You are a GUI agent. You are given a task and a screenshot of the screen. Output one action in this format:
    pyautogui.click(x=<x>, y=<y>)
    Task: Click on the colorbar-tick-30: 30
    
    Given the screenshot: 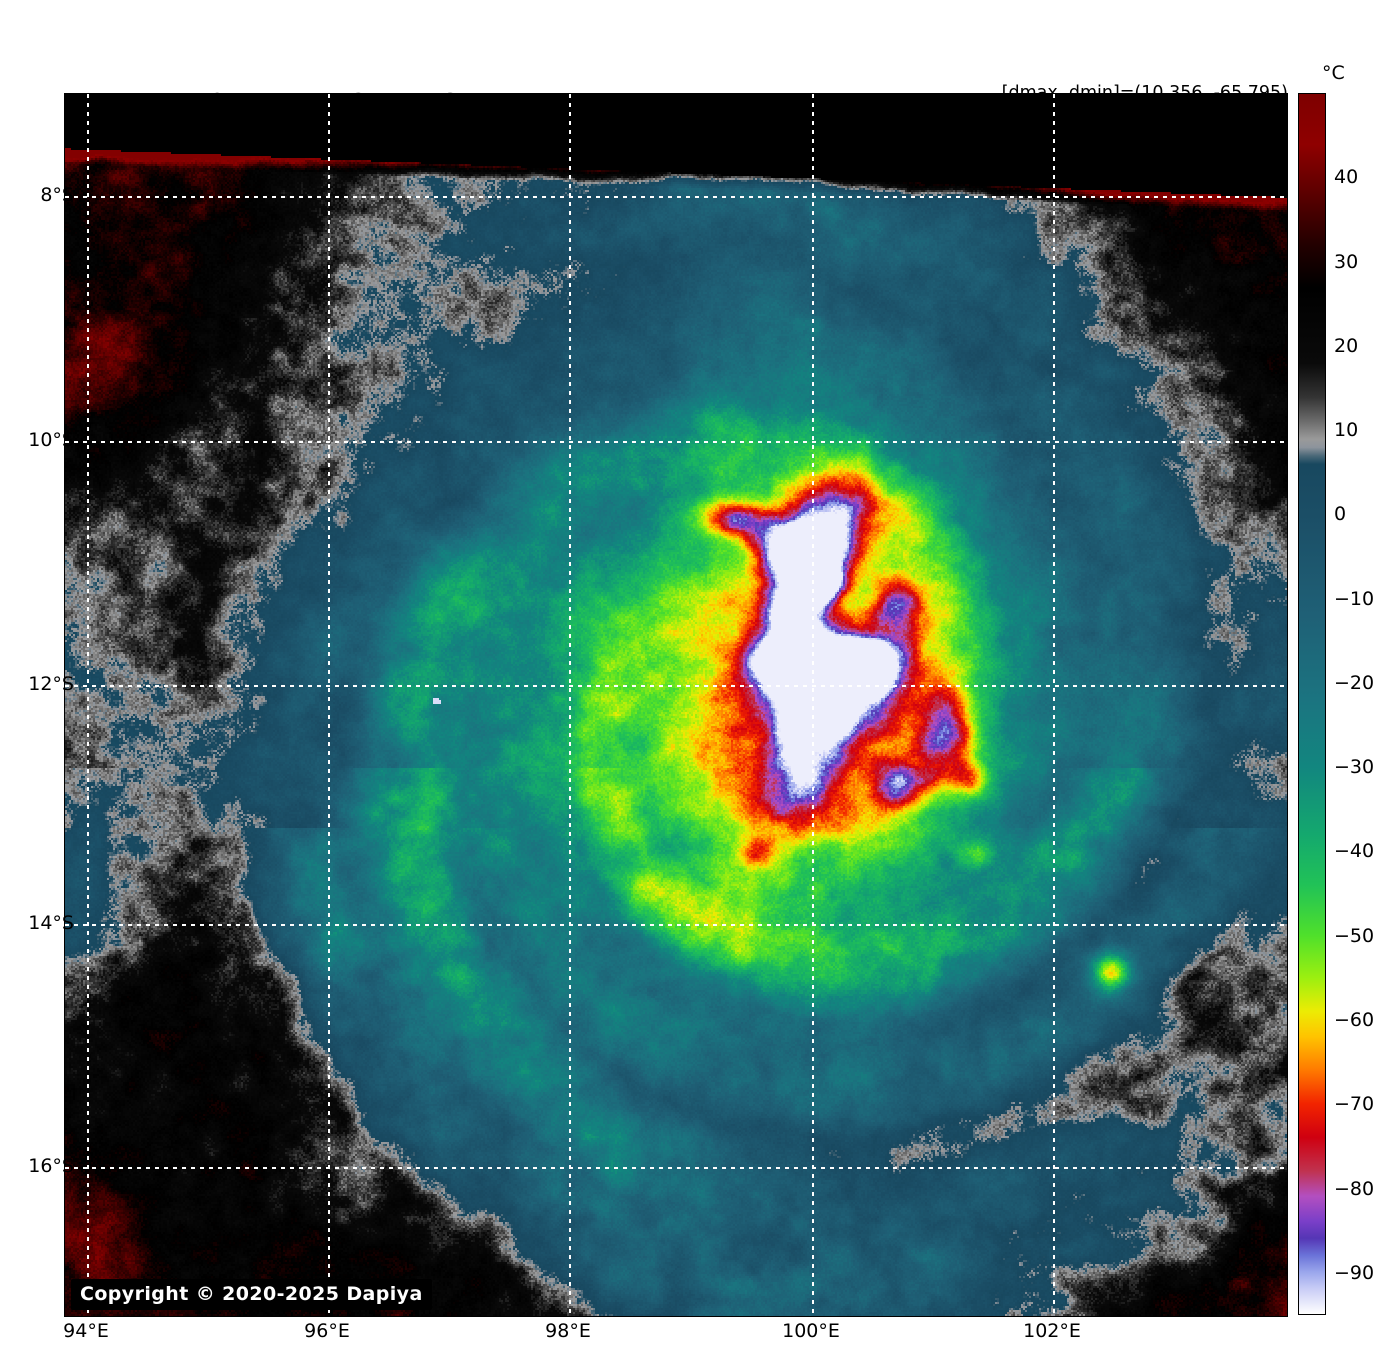 What is the action you would take?
    pyautogui.click(x=1346, y=261)
    